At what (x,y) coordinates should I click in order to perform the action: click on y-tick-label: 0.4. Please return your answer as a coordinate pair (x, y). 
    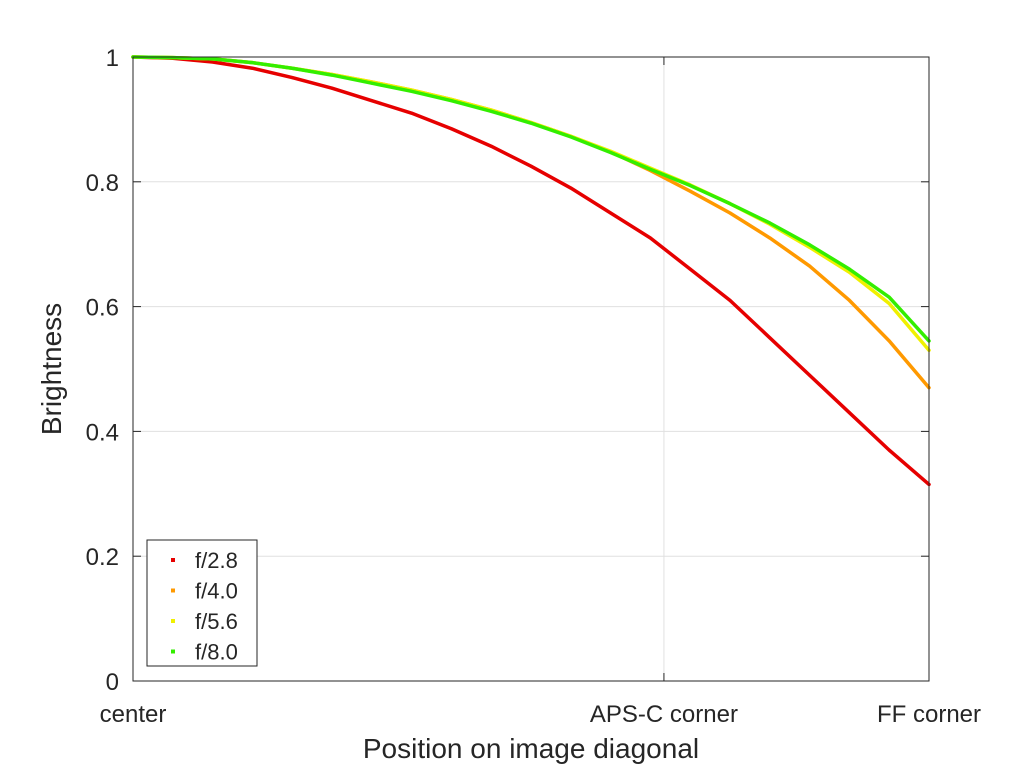
    Looking at the image, I should click on (102, 432).